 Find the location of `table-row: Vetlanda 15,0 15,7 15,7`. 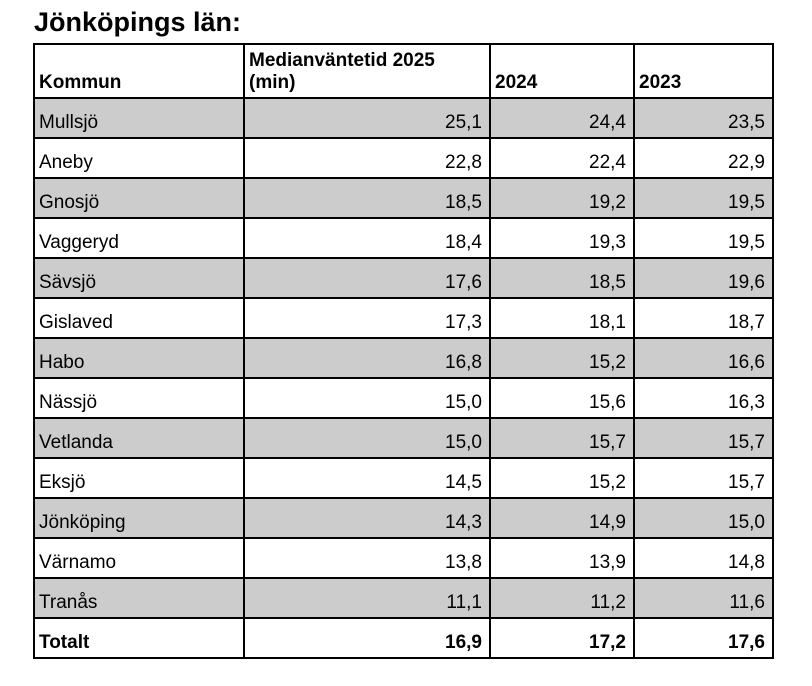

table-row: Vetlanda 15,0 15,7 15,7 is located at coordinates (403, 438).